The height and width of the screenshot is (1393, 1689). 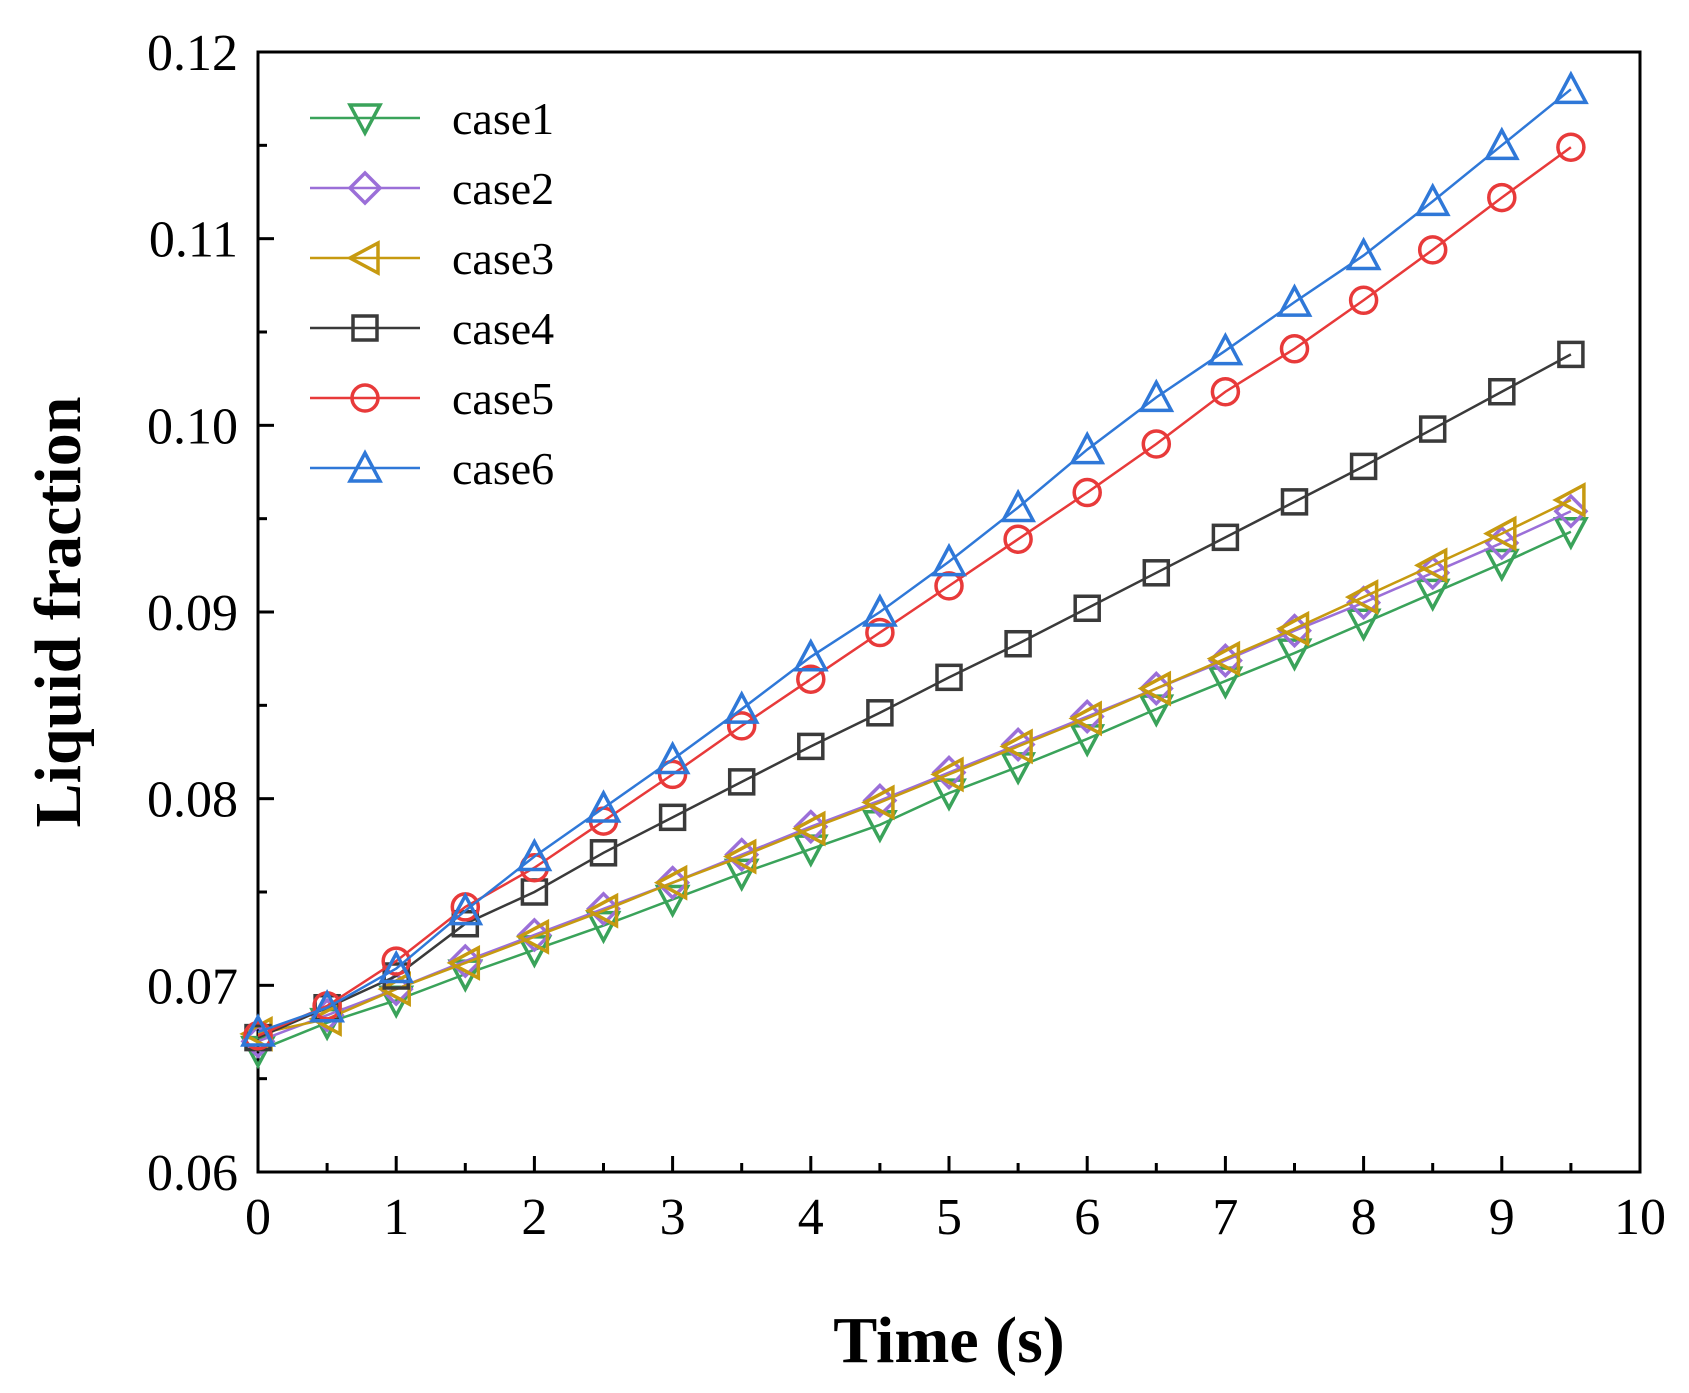 I want to click on legend-label: case5, so click(x=503, y=398).